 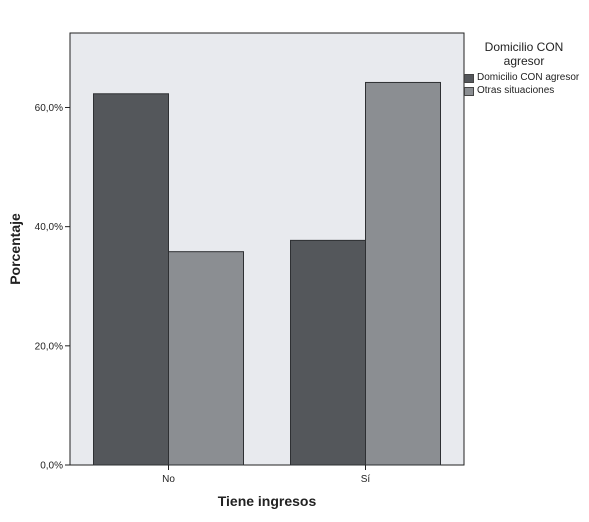 What do you see at coordinates (516, 90) in the screenshot?
I see `legend-label: Otras situaciones` at bounding box center [516, 90].